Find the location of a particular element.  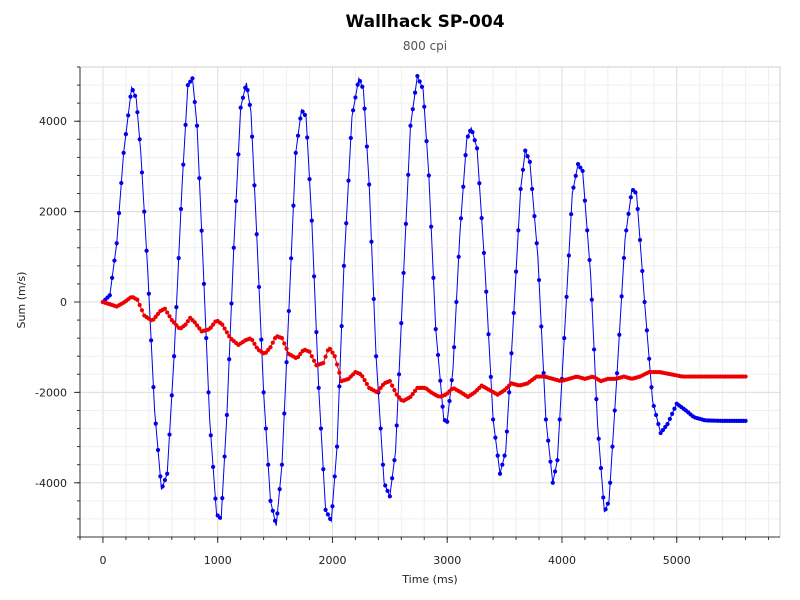

x-tick-label: 2000 is located at coordinates (332, 560).